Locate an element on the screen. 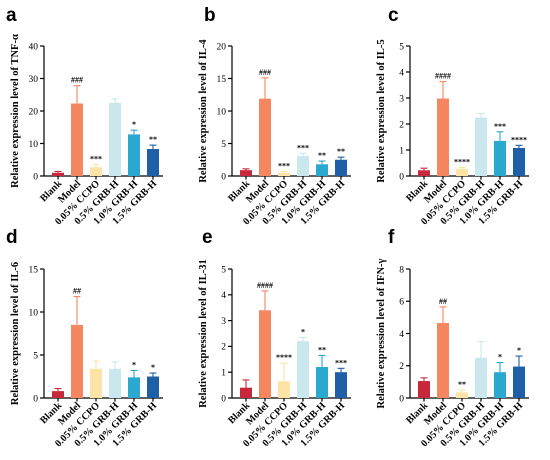 This screenshot has height=460, width=550. y-tick-label: 15 is located at coordinates (34, 270).